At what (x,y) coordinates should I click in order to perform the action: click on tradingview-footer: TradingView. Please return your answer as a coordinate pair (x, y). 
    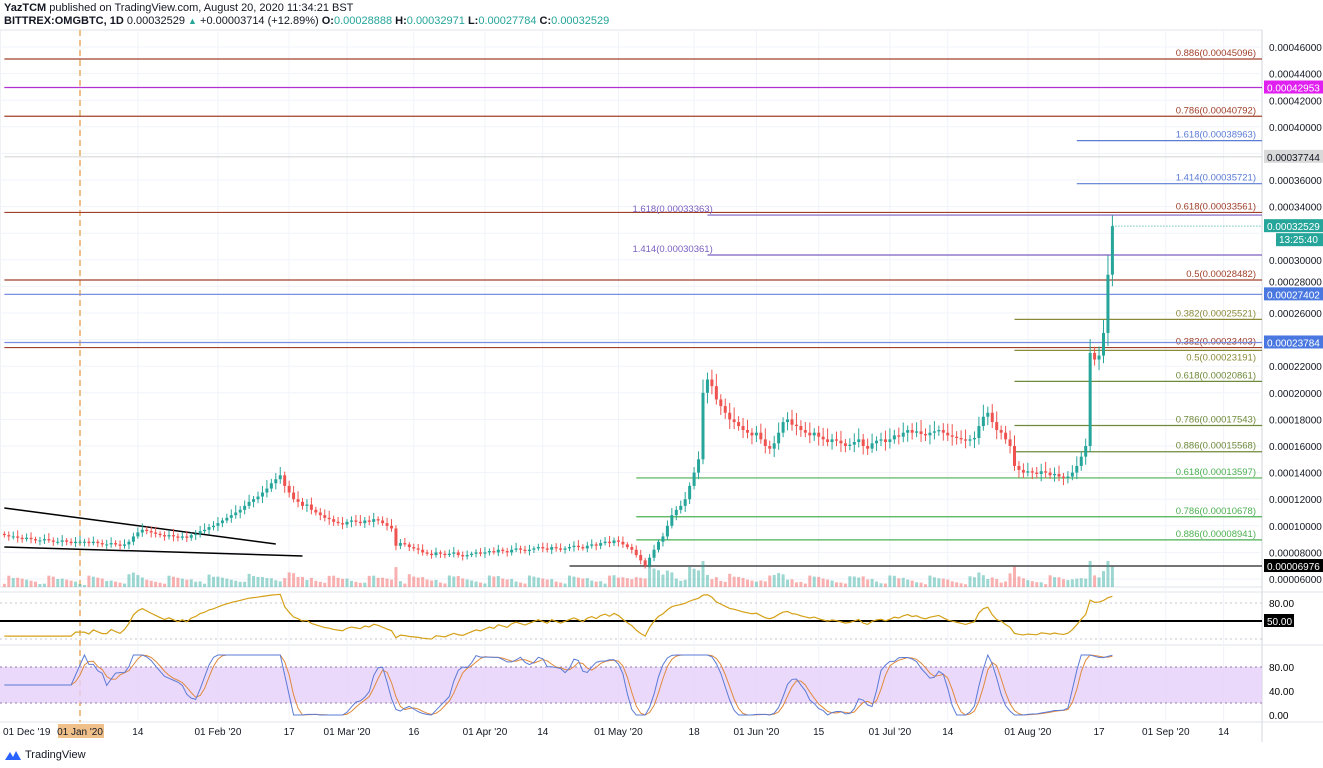
    Looking at the image, I should click on (45, 755).